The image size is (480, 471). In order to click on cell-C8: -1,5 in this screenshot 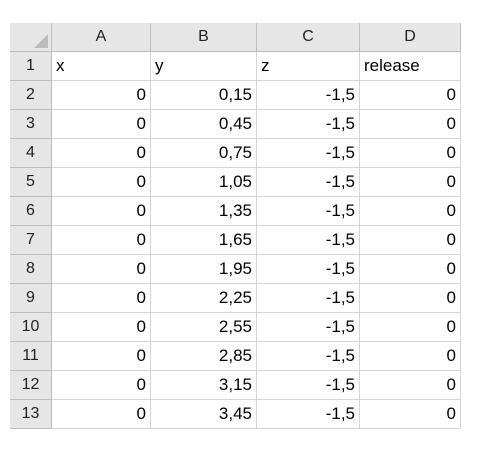, I will do `click(308, 269)`.